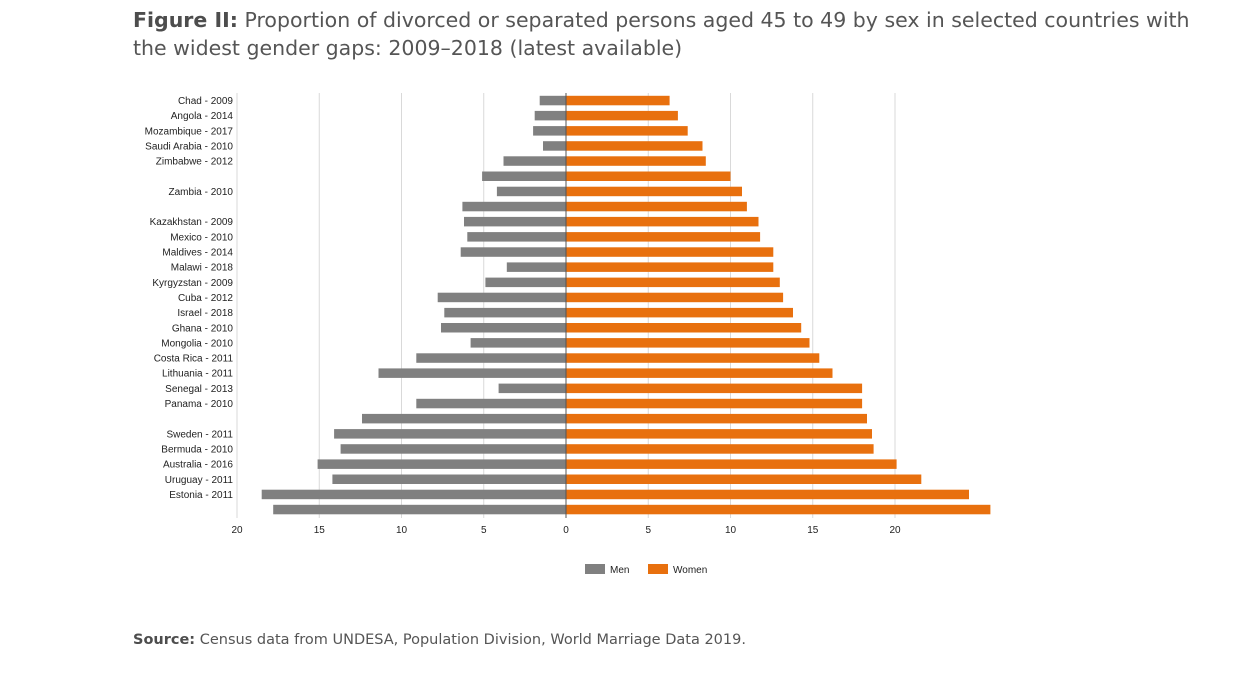 This screenshot has height=674, width=1258. I want to click on category-label: Bermuda - 2010, so click(197, 449).